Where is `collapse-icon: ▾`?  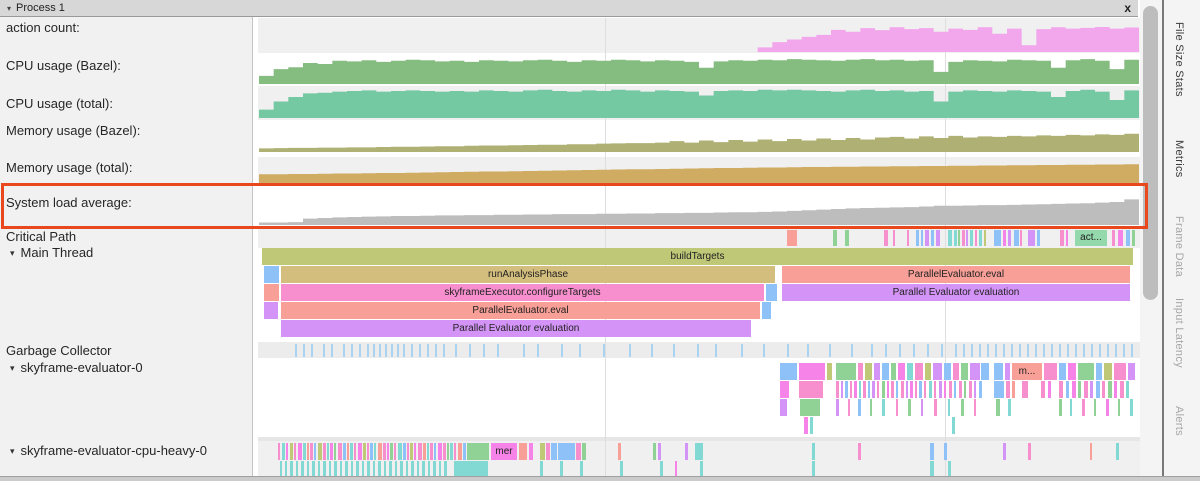
collapse-icon: ▾ is located at coordinates (12, 253).